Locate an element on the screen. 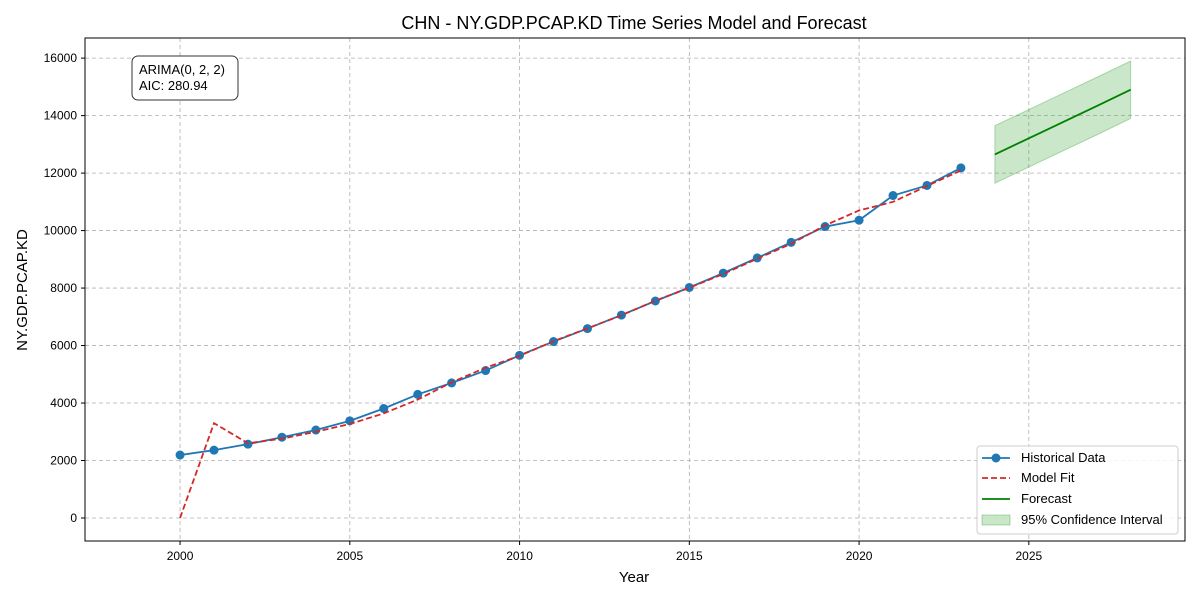 This screenshot has height=600, width=1200. legend-model-fit-label: Model Fit is located at coordinates (1048, 477).